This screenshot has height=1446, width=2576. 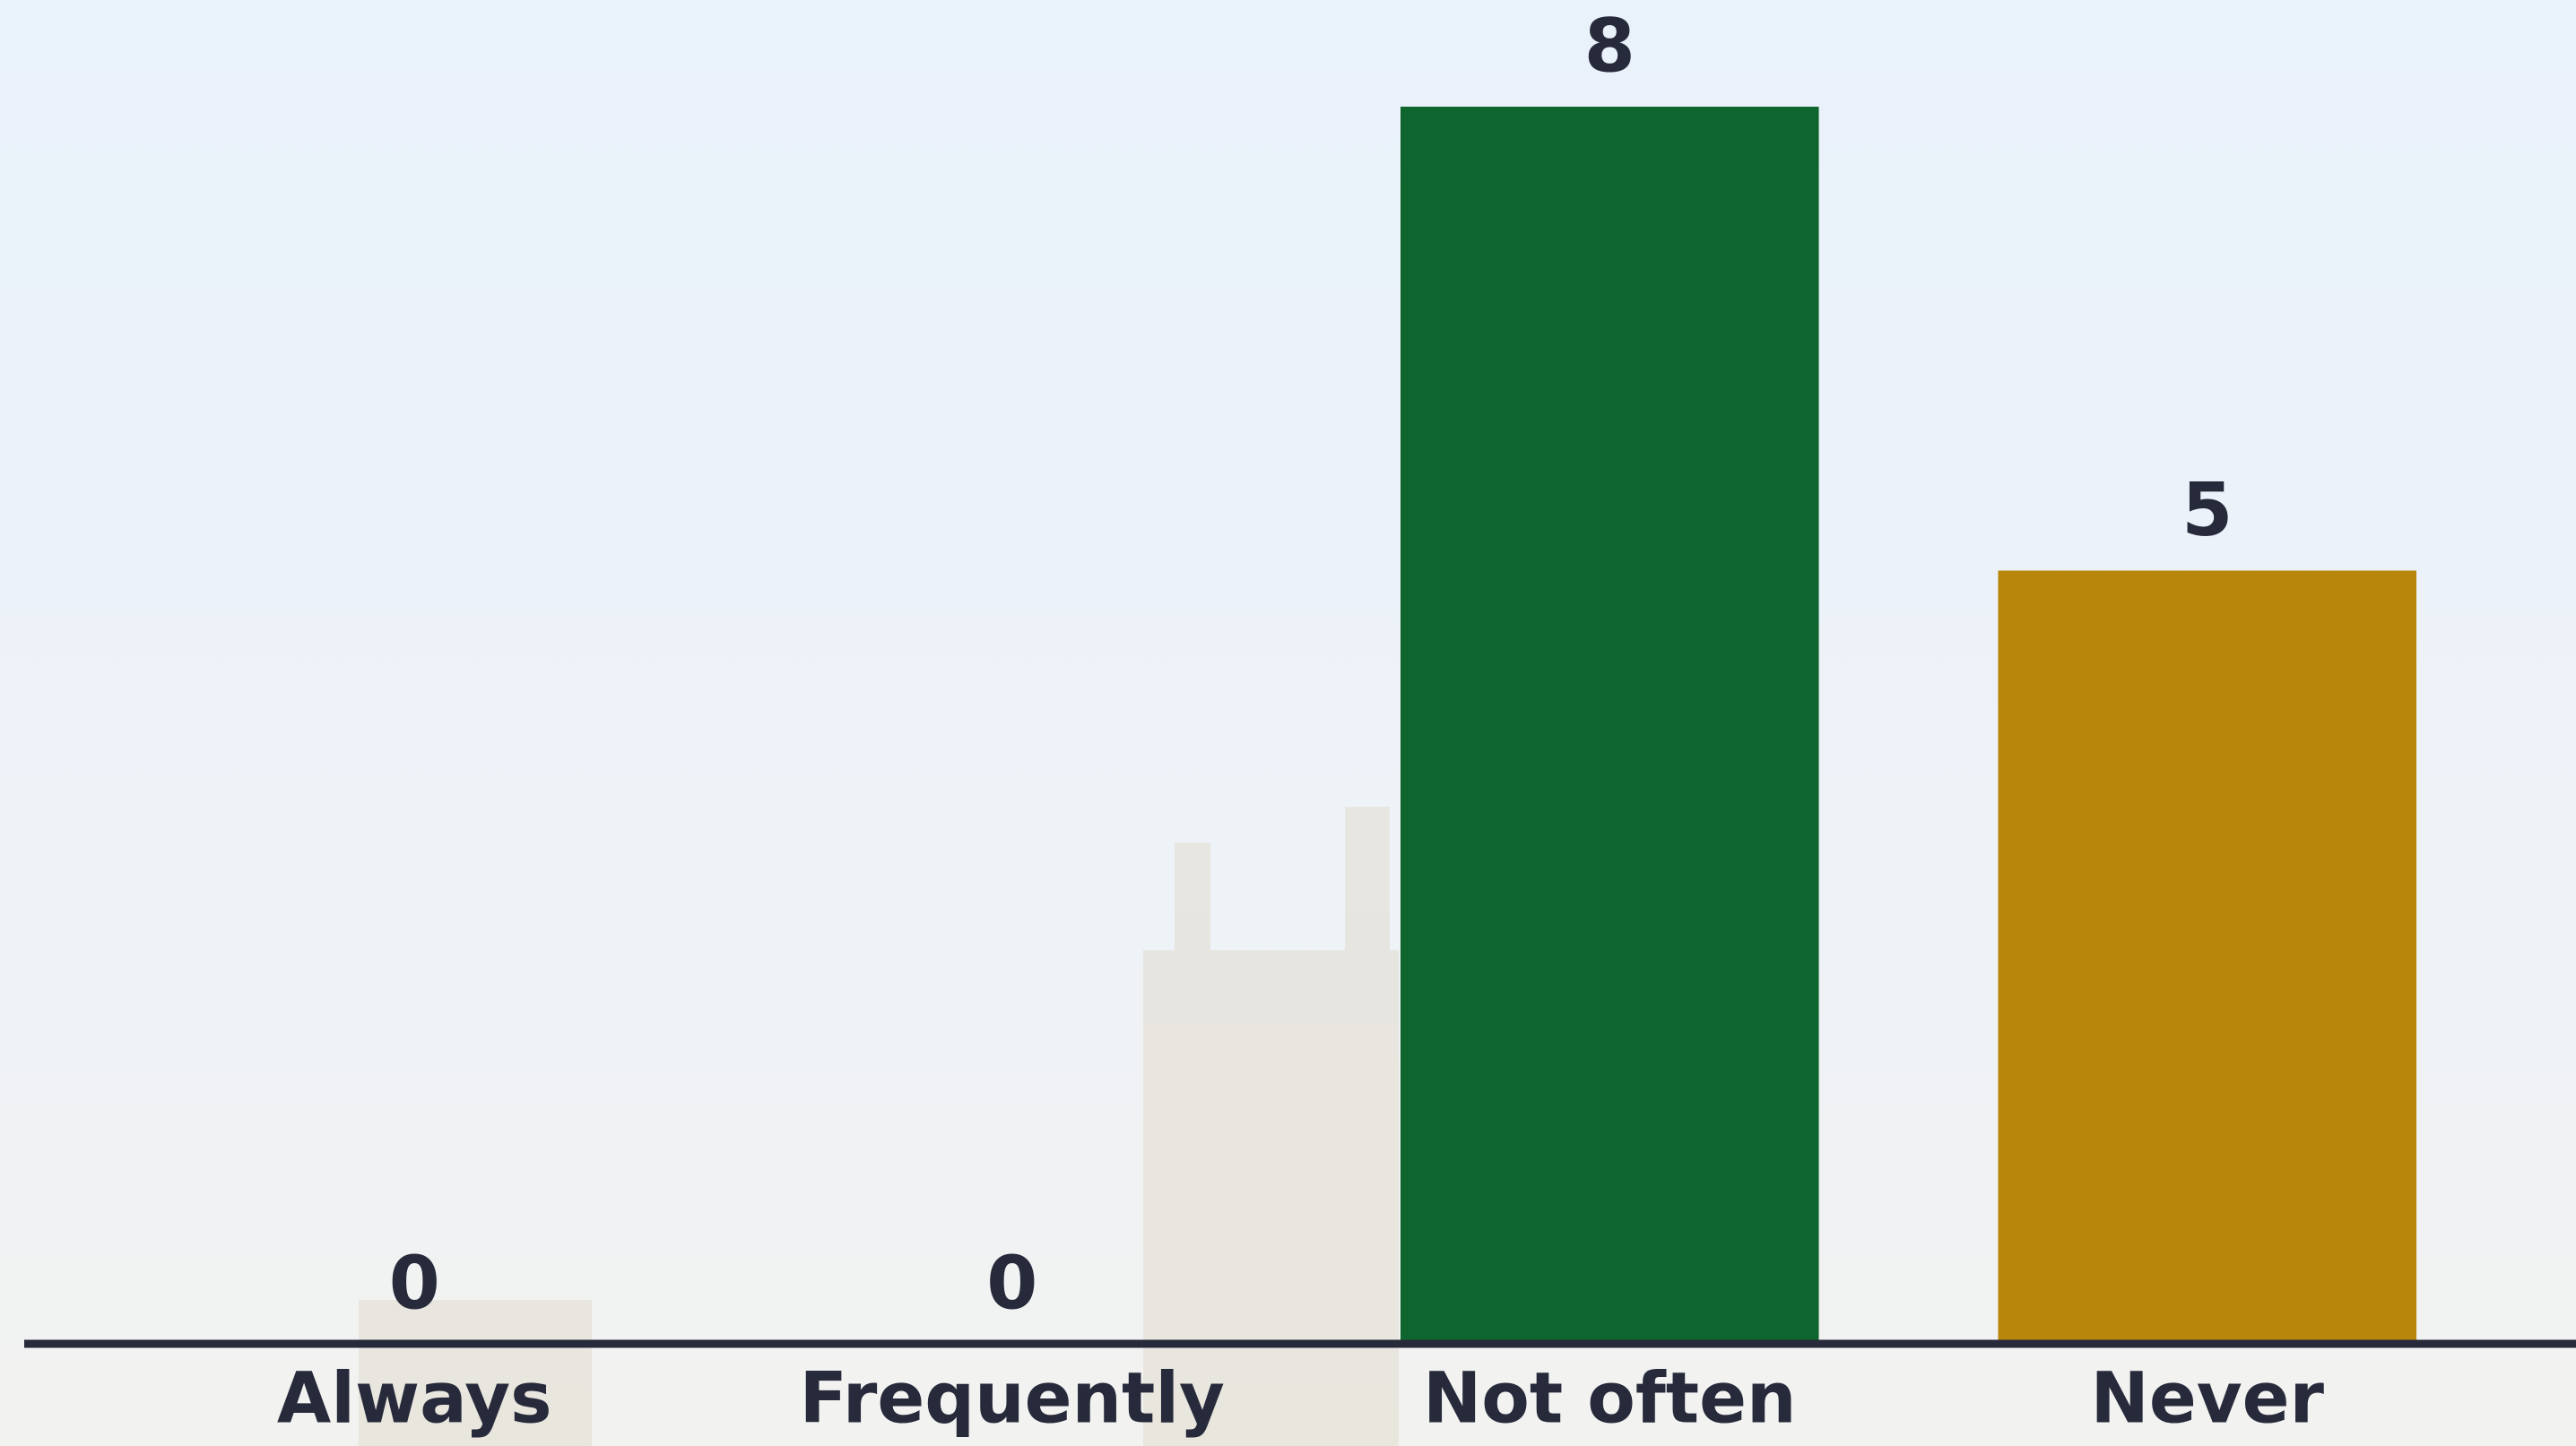 I want to click on x-tick-label: Always, so click(x=414, y=1399).